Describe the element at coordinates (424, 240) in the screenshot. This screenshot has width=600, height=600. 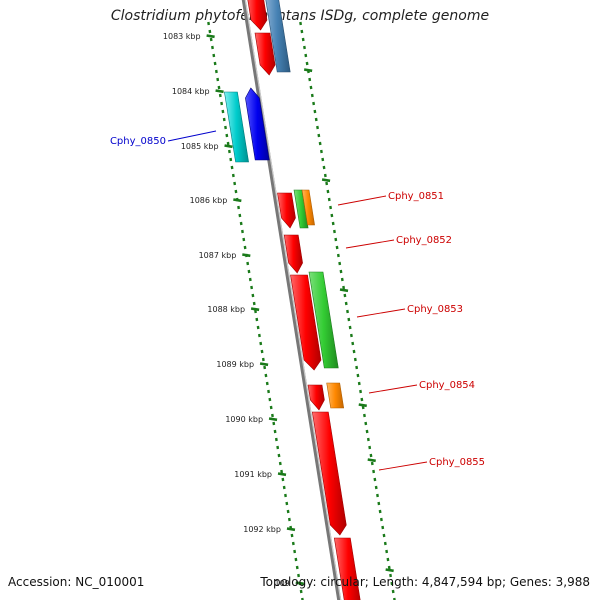
I see `gene-label: Cphy_0852` at that location.